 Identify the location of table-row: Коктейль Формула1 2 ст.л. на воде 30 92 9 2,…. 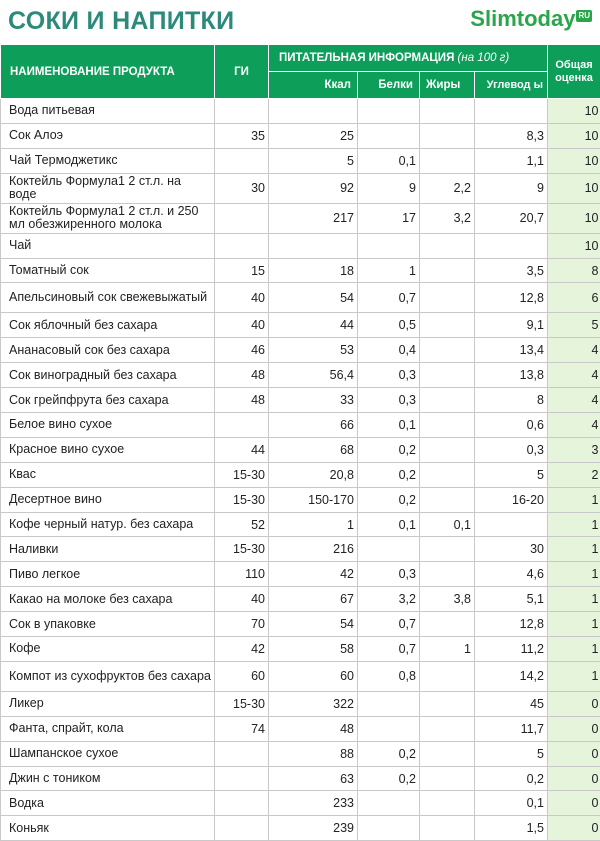
(300, 188).